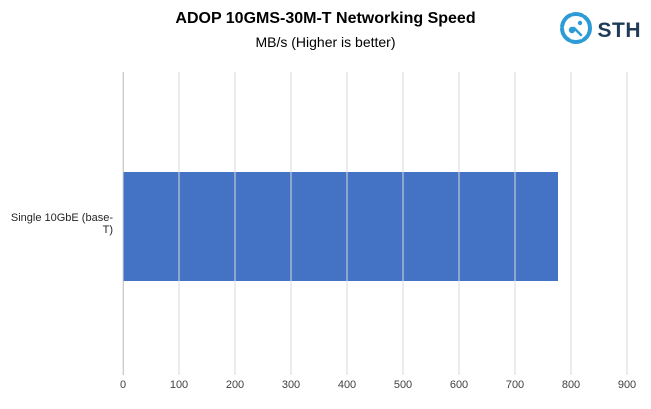 The image size is (651, 409). I want to click on x-tick-label: 200, so click(235, 385).